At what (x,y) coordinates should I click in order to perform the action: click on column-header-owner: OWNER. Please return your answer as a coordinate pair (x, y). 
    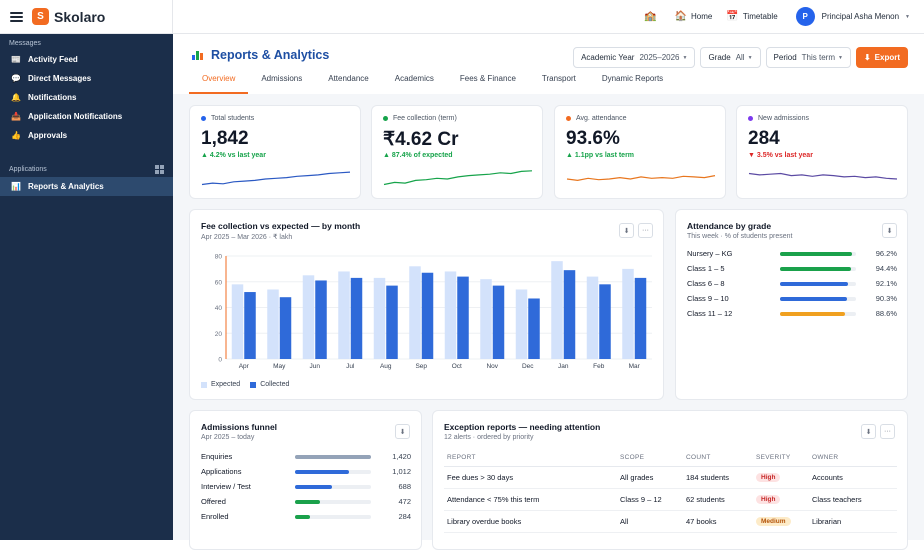
    Looking at the image, I should click on (854, 458).